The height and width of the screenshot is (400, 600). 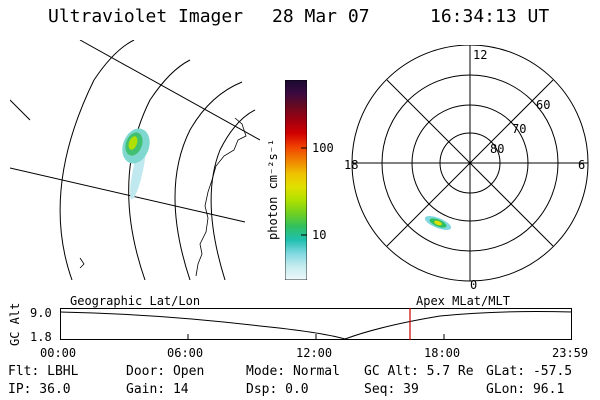 I want to click on instrument-title: Ultraviolet Imager, so click(x=146, y=16).